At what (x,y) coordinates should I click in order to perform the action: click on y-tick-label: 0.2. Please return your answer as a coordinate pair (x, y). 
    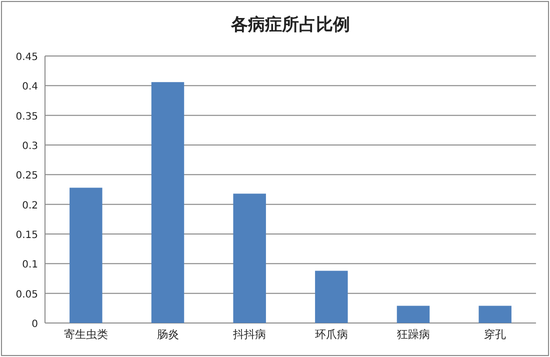
    Looking at the image, I should click on (30, 206).